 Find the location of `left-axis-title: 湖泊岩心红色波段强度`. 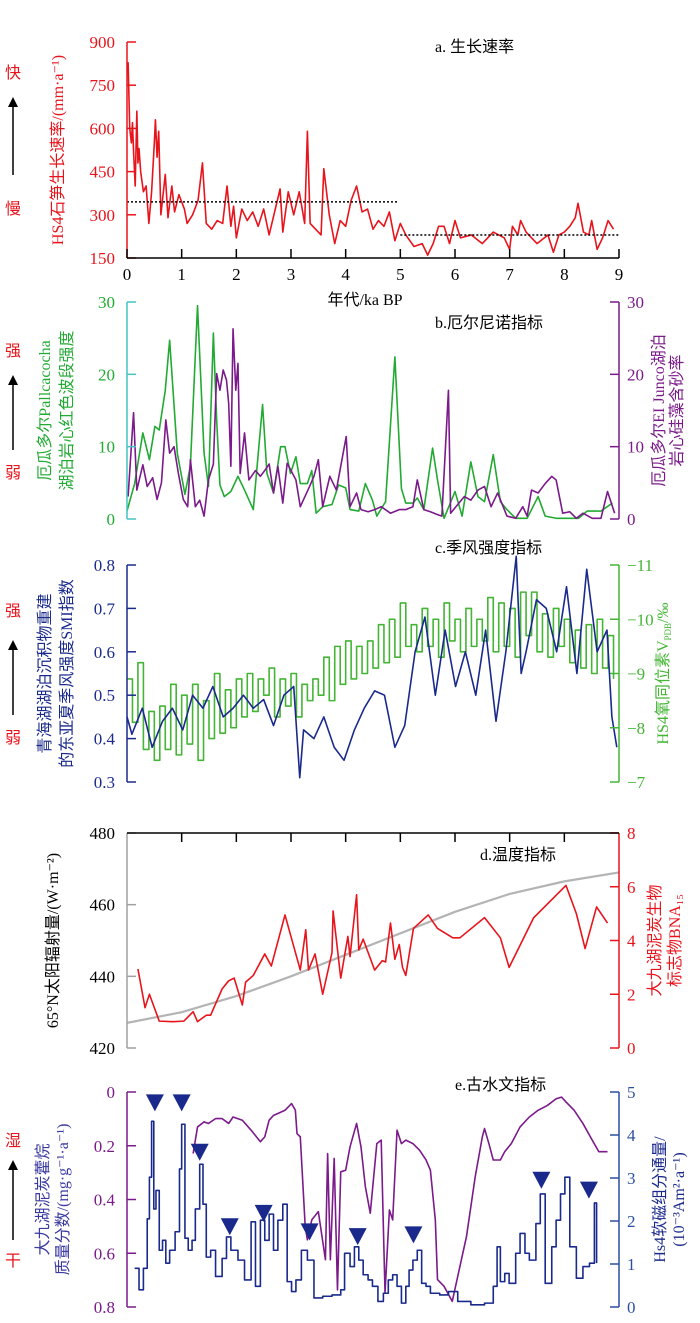

left-axis-title: 湖泊岩心红色波段强度 is located at coordinates (67, 410).